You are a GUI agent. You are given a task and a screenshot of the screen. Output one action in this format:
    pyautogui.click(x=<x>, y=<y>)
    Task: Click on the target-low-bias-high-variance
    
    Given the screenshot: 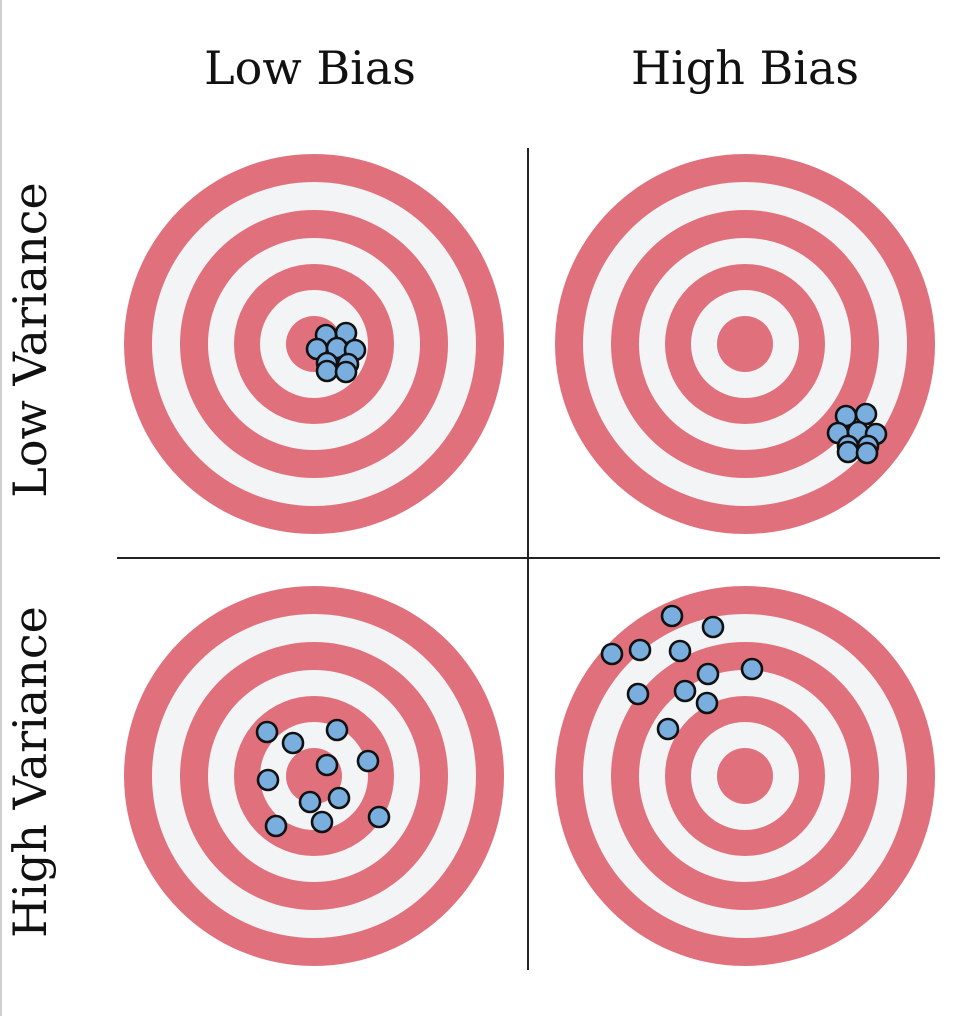 What is the action you would take?
    pyautogui.click(x=314, y=776)
    